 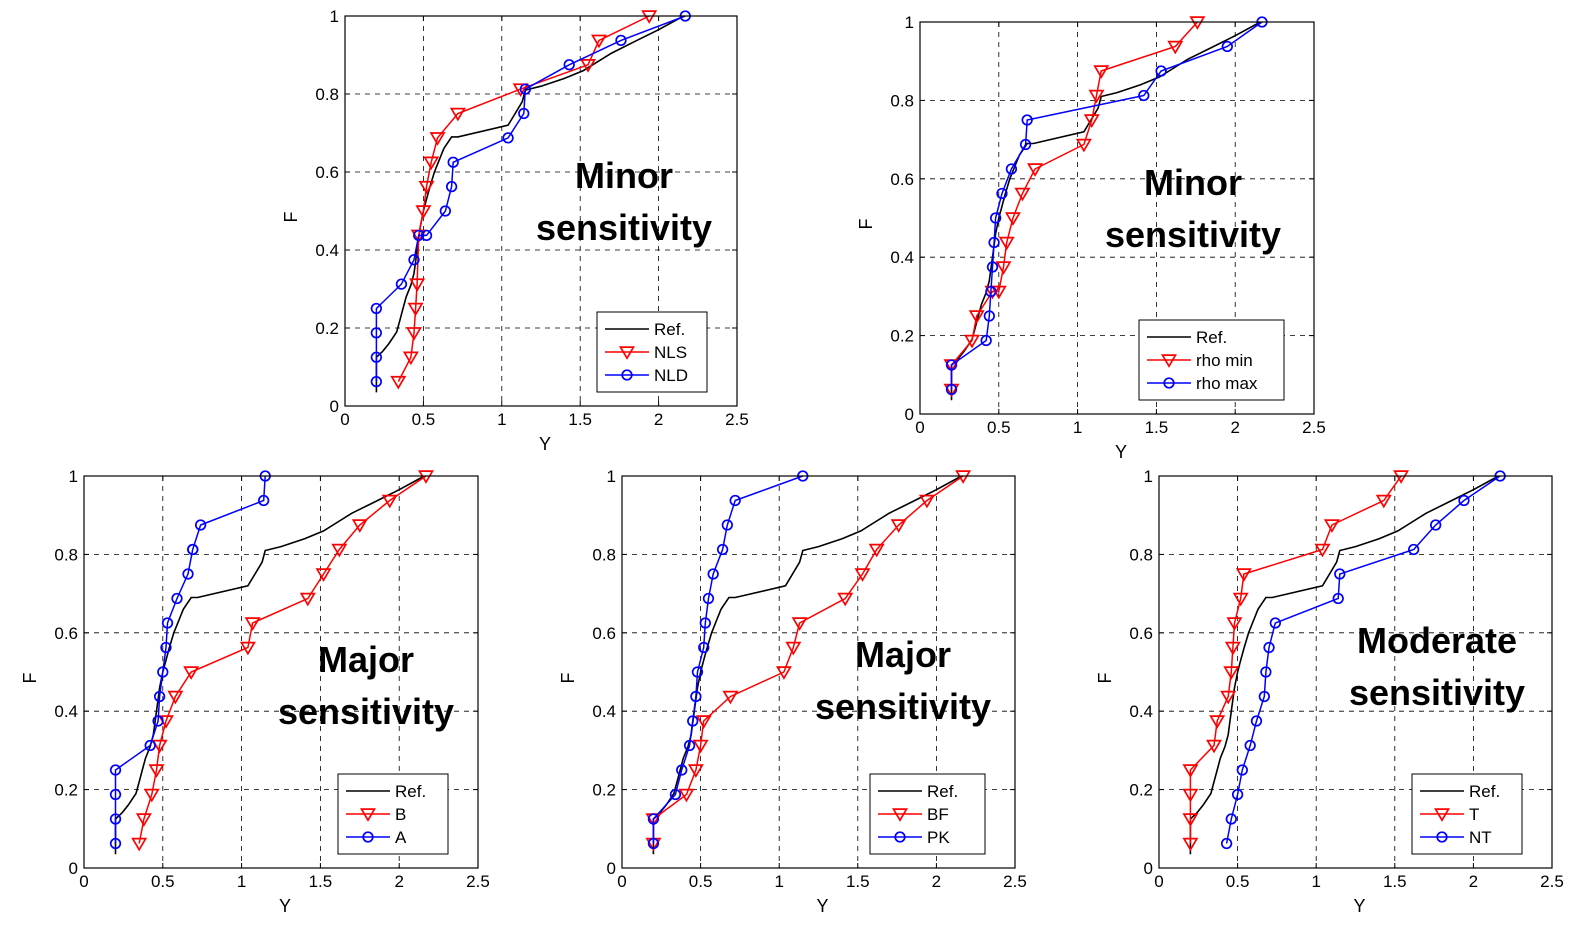 I want to click on legend: Ref. rho min rho max, so click(x=1211, y=360).